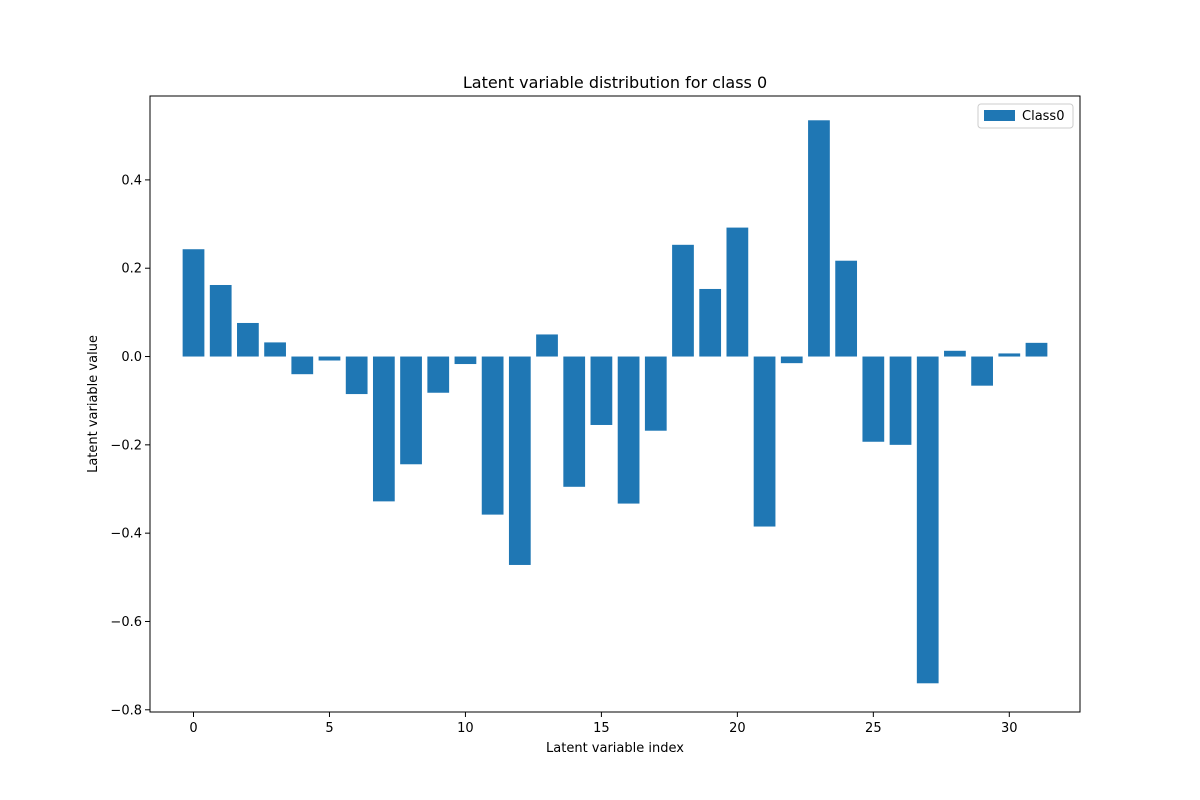  Describe the element at coordinates (1043, 116) in the screenshot. I see `legend-label: Class0` at that location.